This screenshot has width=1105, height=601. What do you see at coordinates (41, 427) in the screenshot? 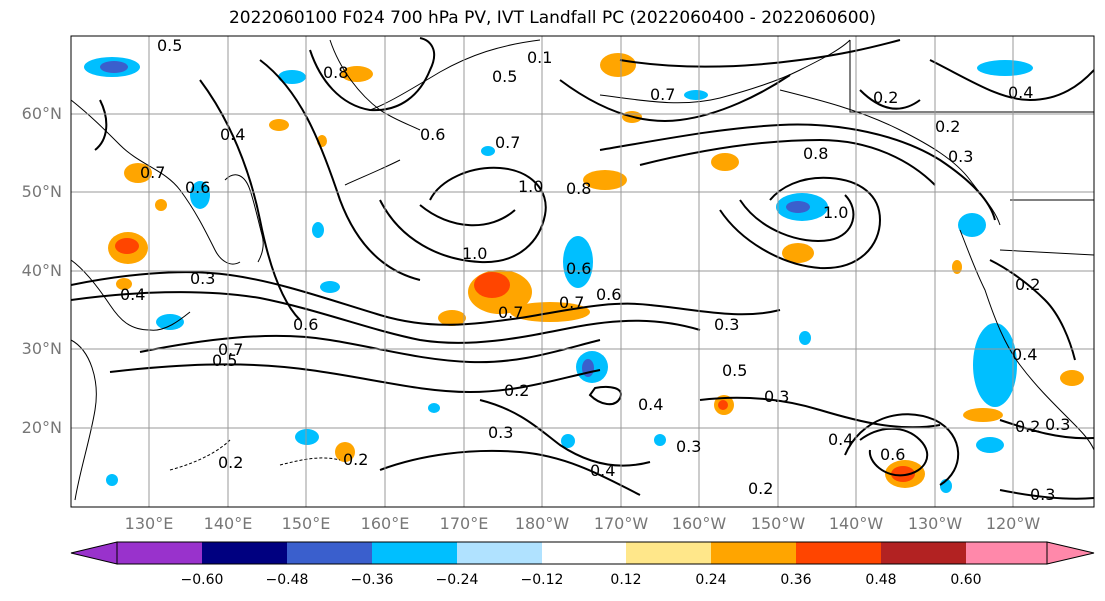
I see `lat-label: 20°N` at bounding box center [41, 427].